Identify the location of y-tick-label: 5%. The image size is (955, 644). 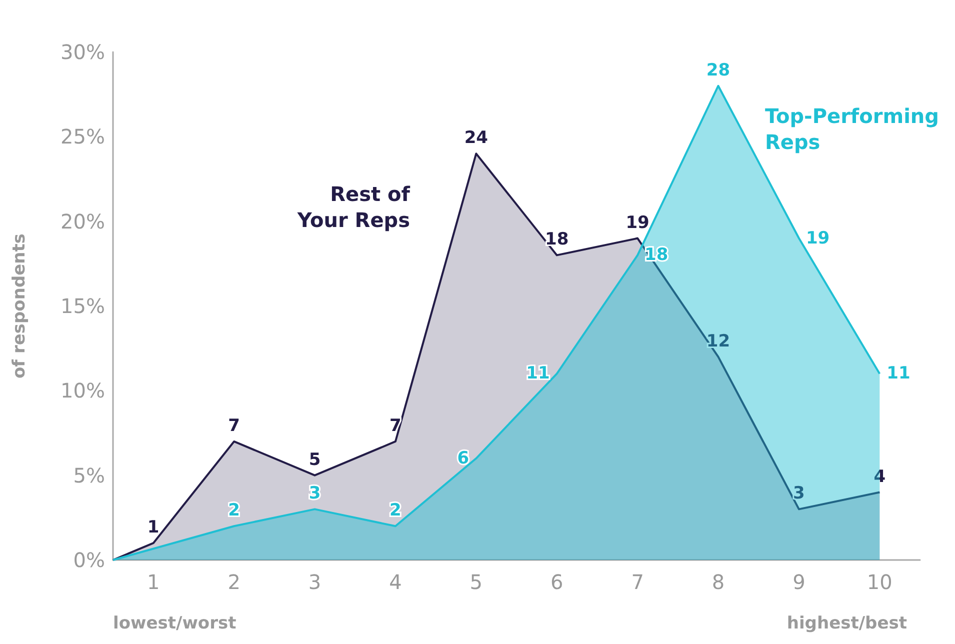
(89, 475).